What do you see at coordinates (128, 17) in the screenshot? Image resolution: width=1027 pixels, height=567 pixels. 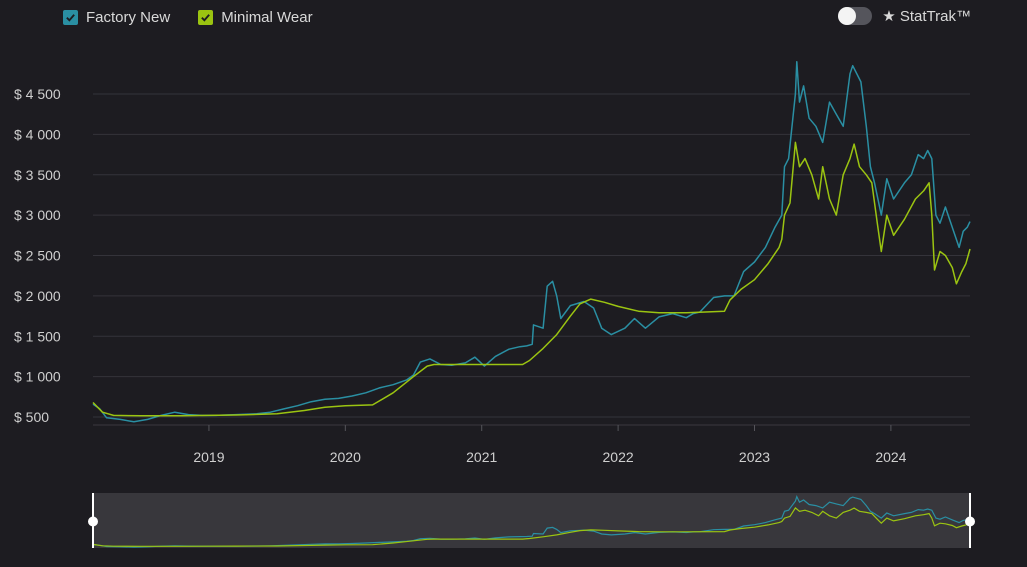 I see `legend-label-factory-new: Factory New` at bounding box center [128, 17].